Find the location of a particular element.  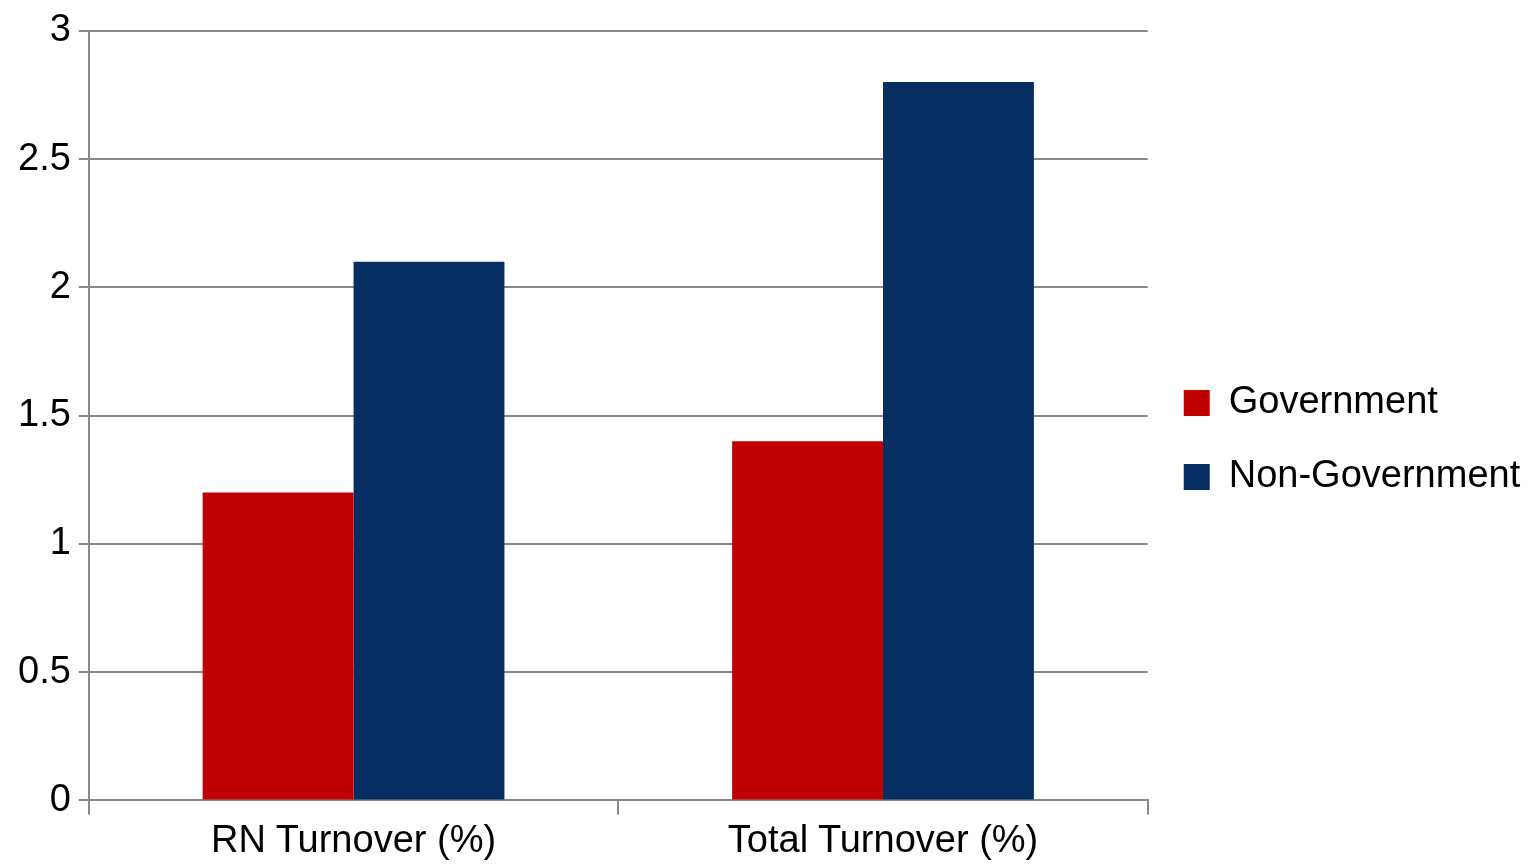

x-tick-label: Total Turnover (%) is located at coordinates (883, 838).